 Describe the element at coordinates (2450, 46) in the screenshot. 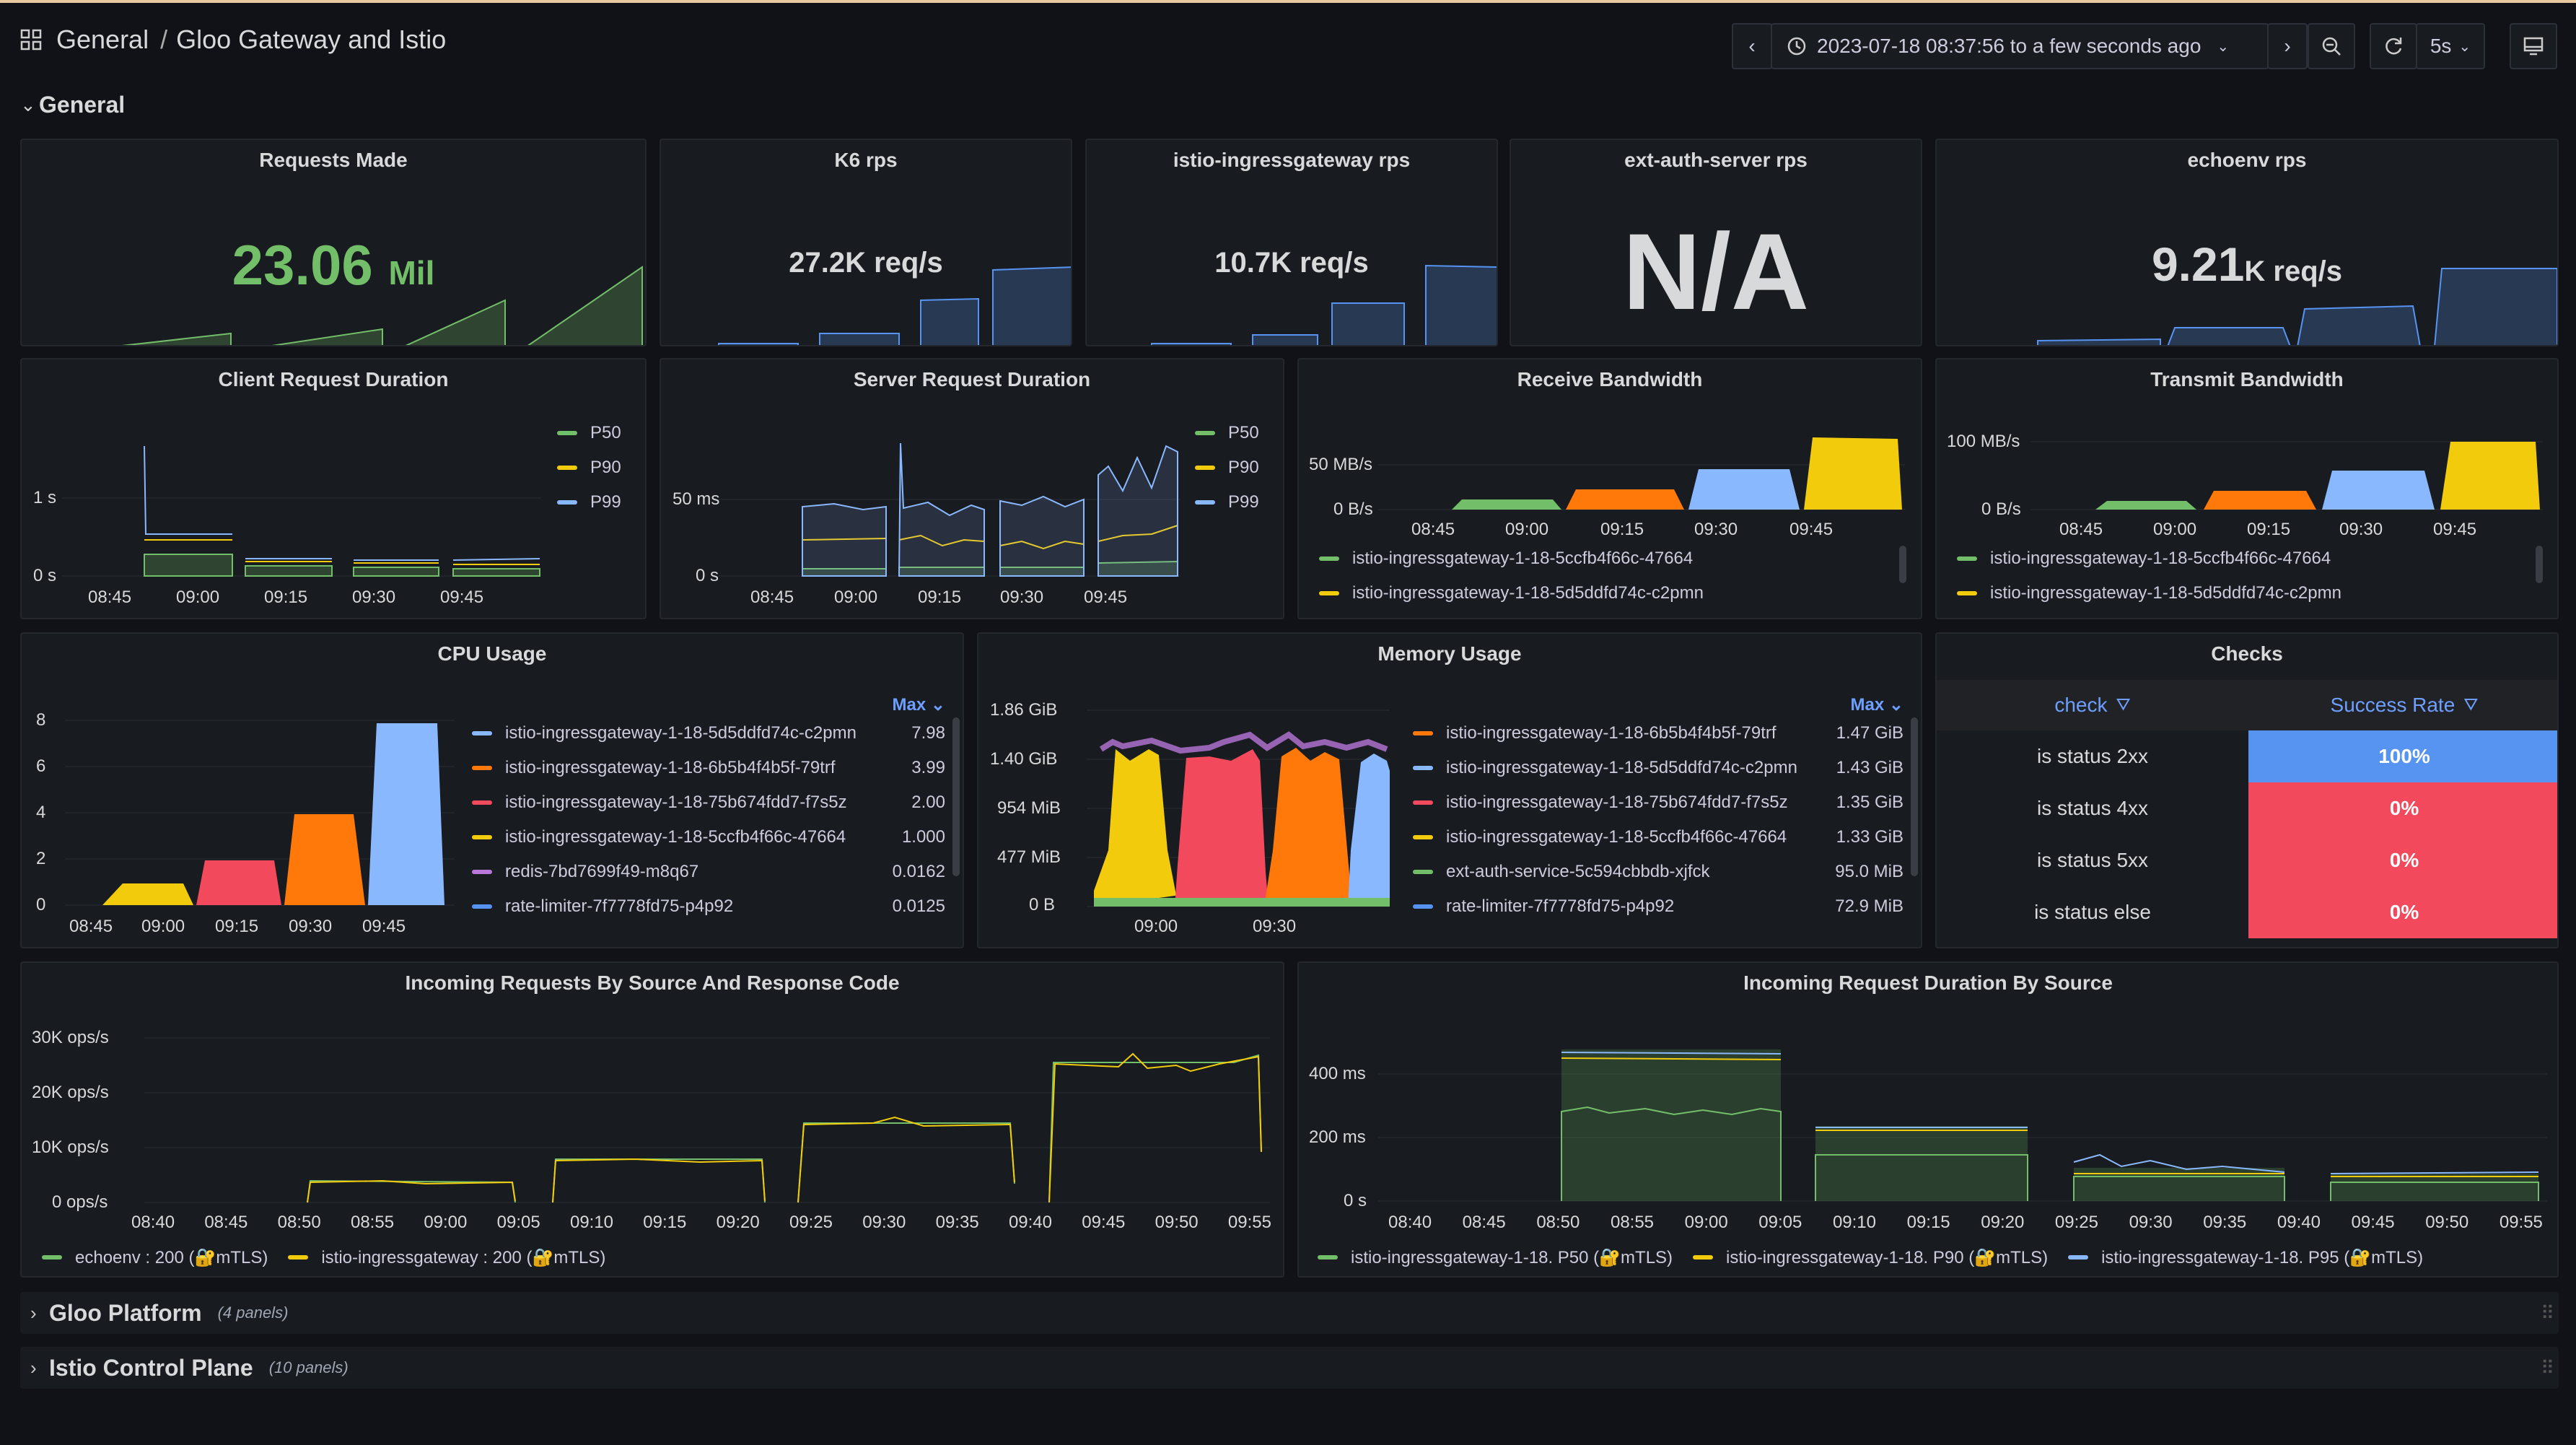

I see `refresh-interval-picker: 5s ⌄` at that location.